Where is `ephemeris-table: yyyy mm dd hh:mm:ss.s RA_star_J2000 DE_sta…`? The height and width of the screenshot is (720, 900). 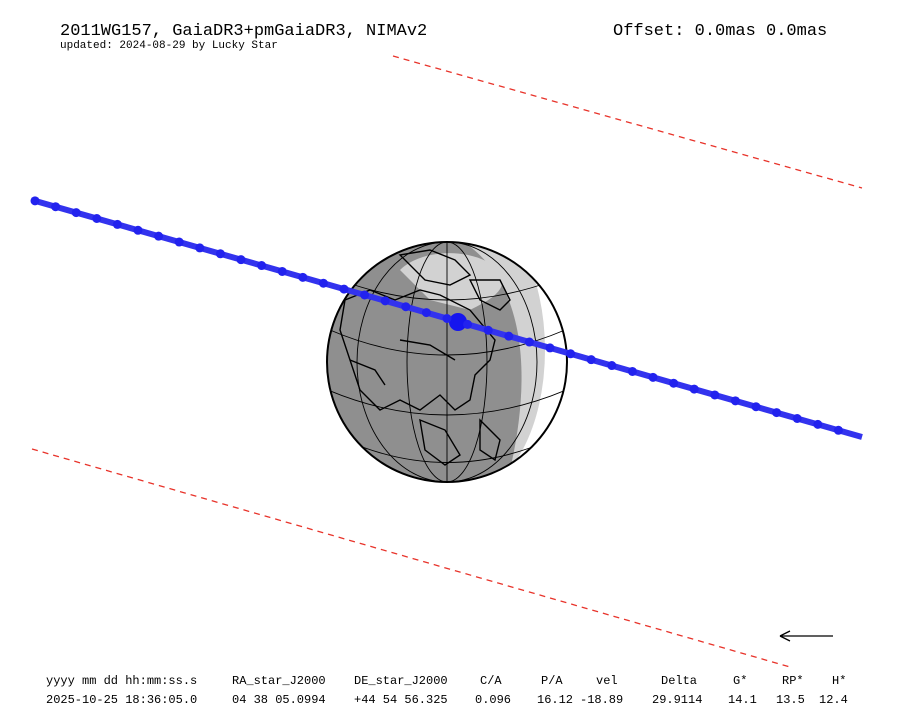
ephemeris-table: yyyy mm dd hh:mm:ss.s RA_star_J2000 DE_sta… is located at coordinates (447, 690).